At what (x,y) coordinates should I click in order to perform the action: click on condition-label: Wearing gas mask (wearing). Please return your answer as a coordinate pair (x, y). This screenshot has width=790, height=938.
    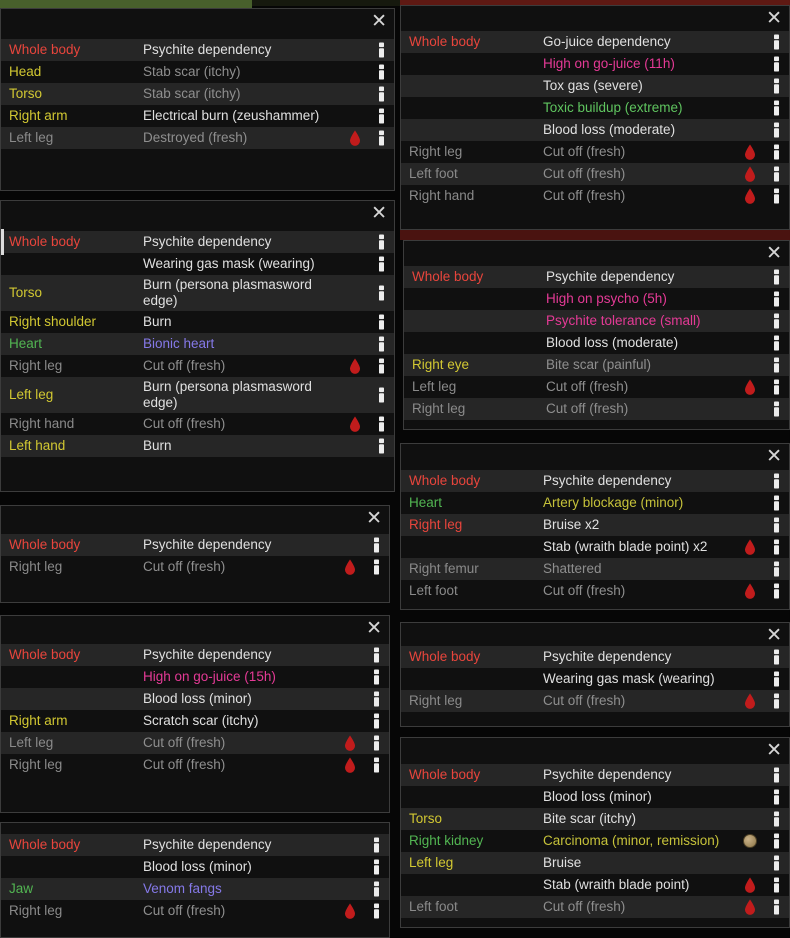
    Looking at the image, I should click on (229, 263).